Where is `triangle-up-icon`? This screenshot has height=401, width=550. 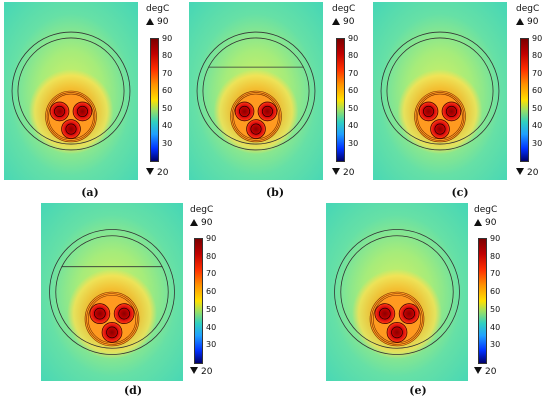 triangle-up-icon is located at coordinates (336, 21).